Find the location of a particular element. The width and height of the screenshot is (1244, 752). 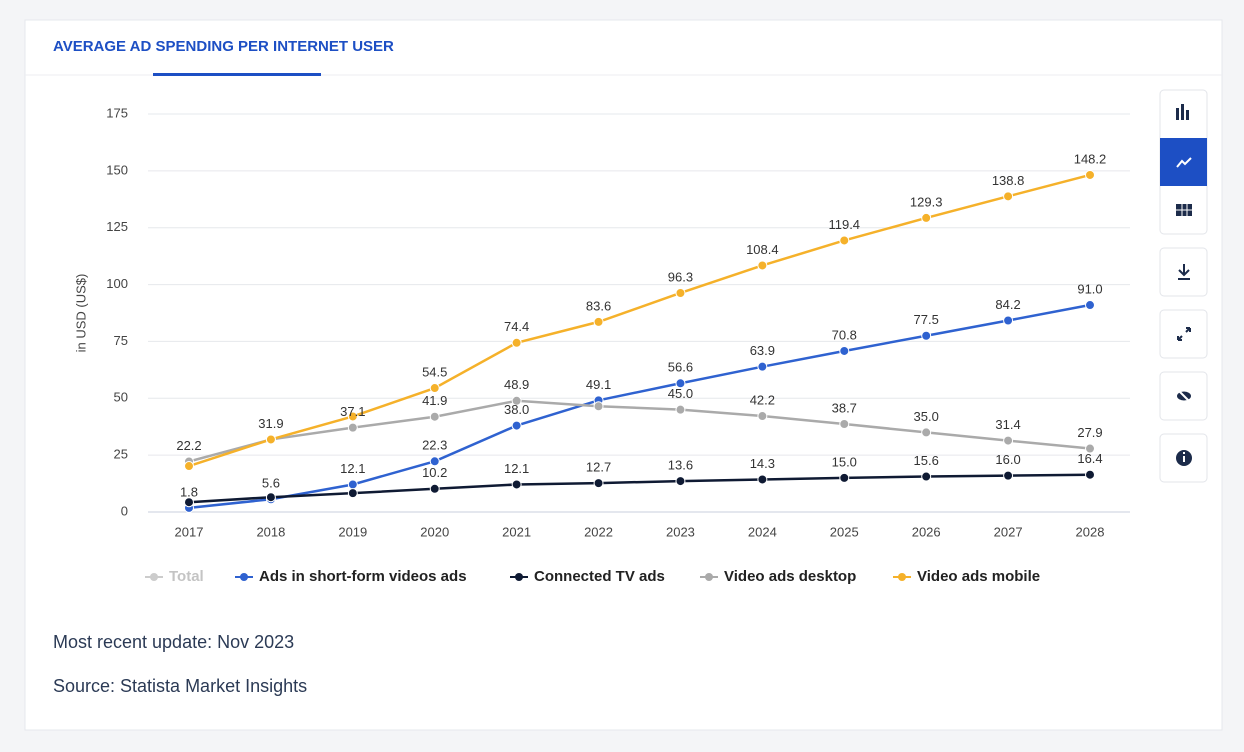

data-label: 54.5 is located at coordinates (434, 371).